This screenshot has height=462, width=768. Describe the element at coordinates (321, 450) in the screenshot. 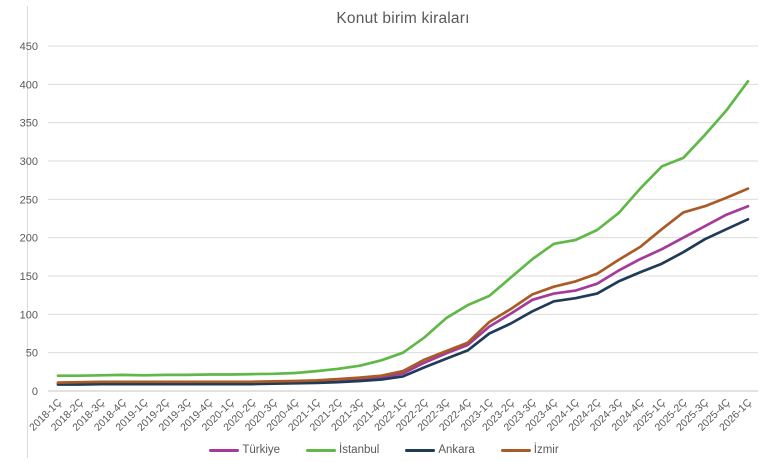

I see `istanbul-line-swatch` at that location.